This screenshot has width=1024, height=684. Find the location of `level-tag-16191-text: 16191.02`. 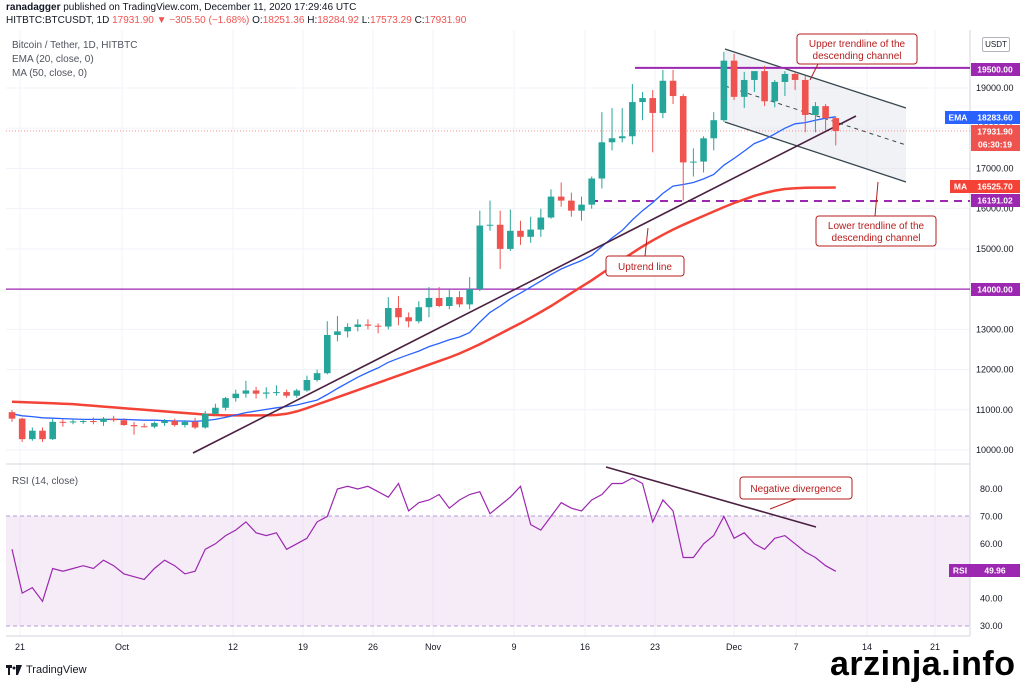

level-tag-16191-text: 16191.02 is located at coordinates (995, 201).